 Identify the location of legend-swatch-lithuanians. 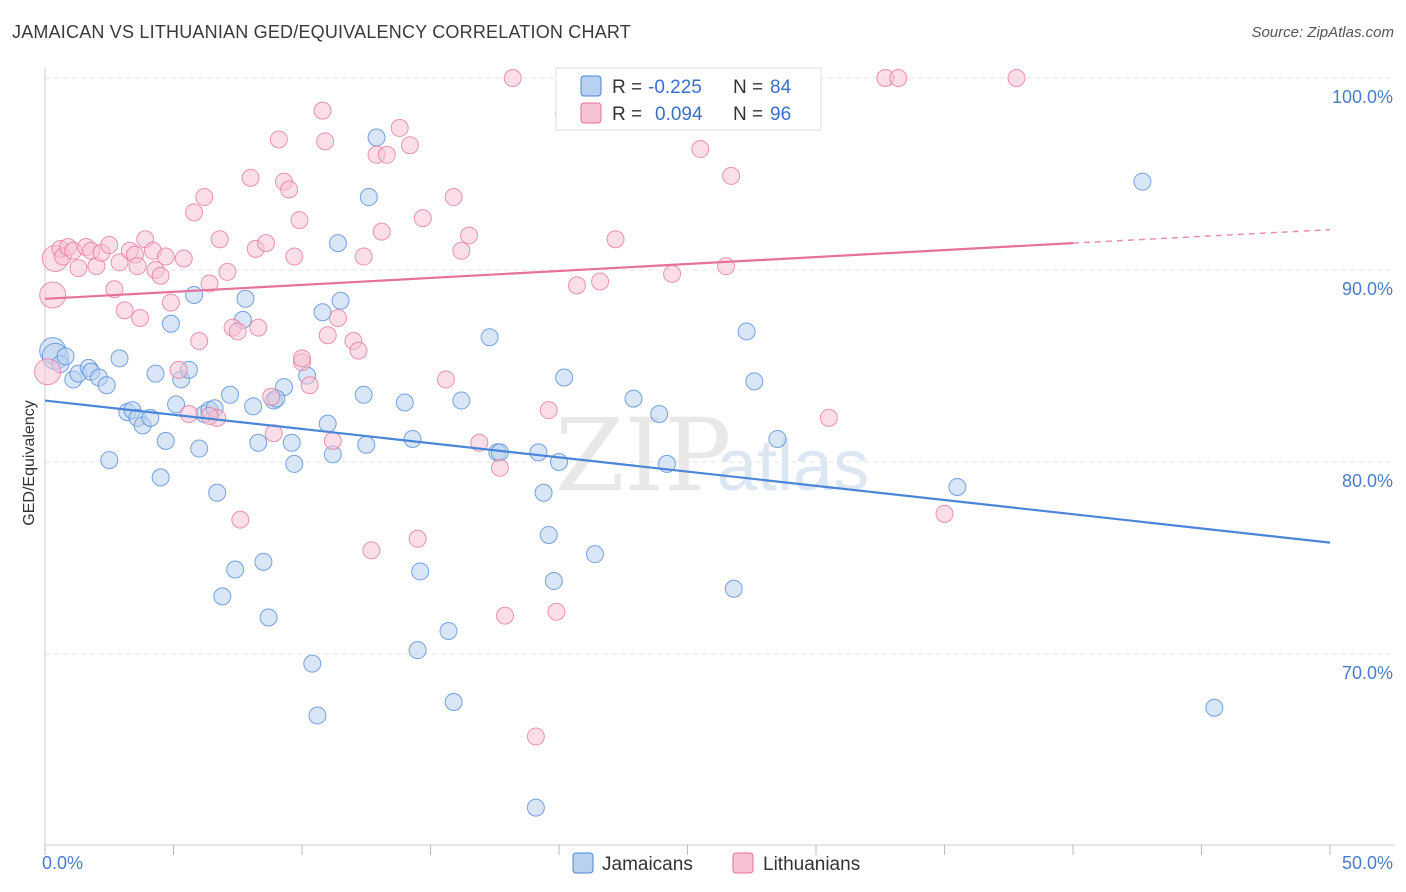
(591, 113).